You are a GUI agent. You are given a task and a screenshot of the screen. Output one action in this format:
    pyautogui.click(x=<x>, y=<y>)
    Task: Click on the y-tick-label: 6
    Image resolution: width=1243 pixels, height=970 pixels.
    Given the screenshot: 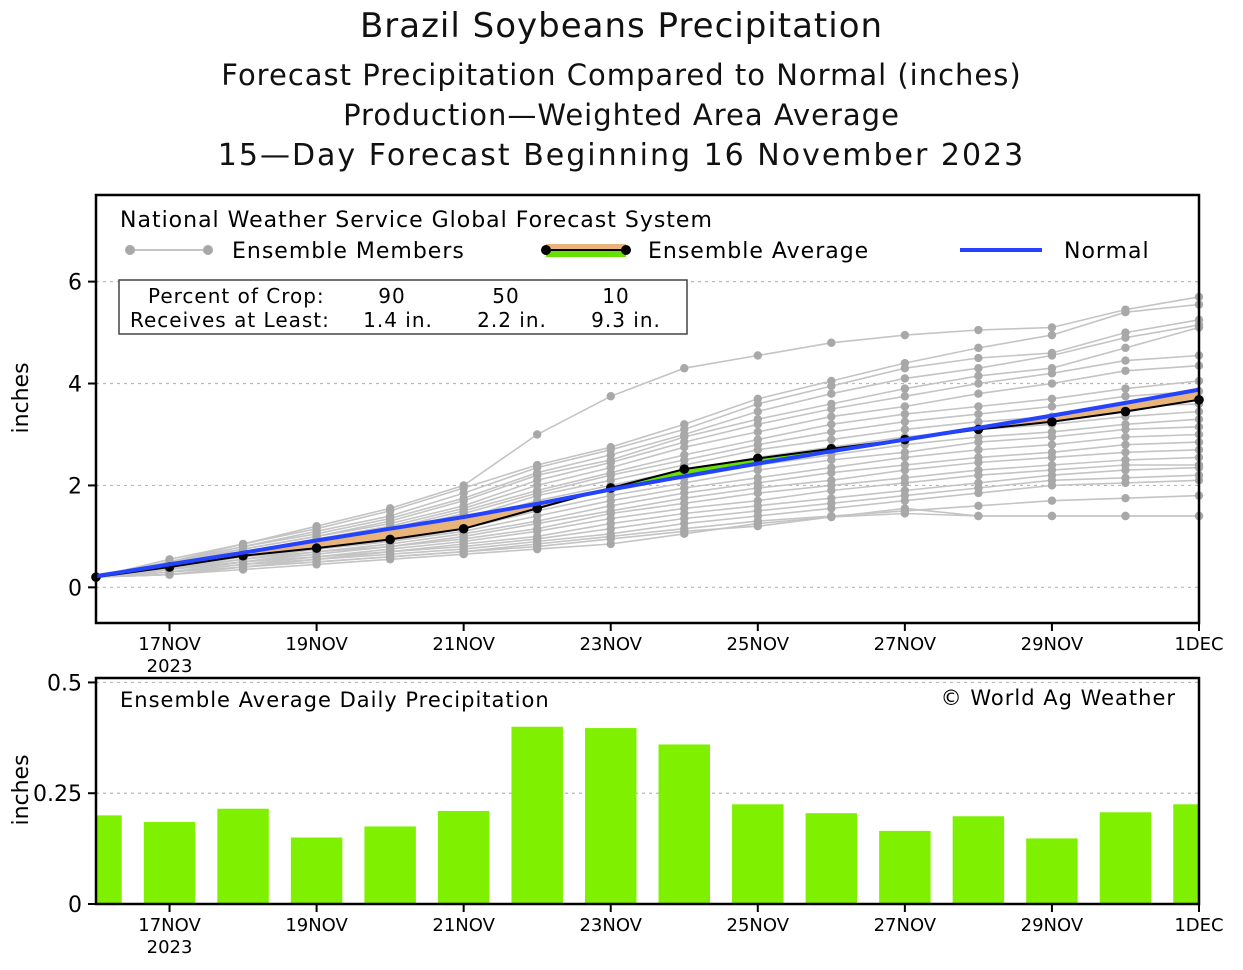 What is the action you would take?
    pyautogui.click(x=75, y=283)
    